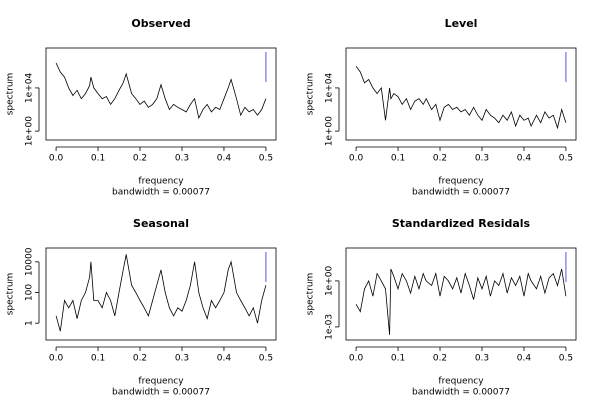  Describe the element at coordinates (30, 292) in the screenshot. I see `y-tick-label: 100` at that location.